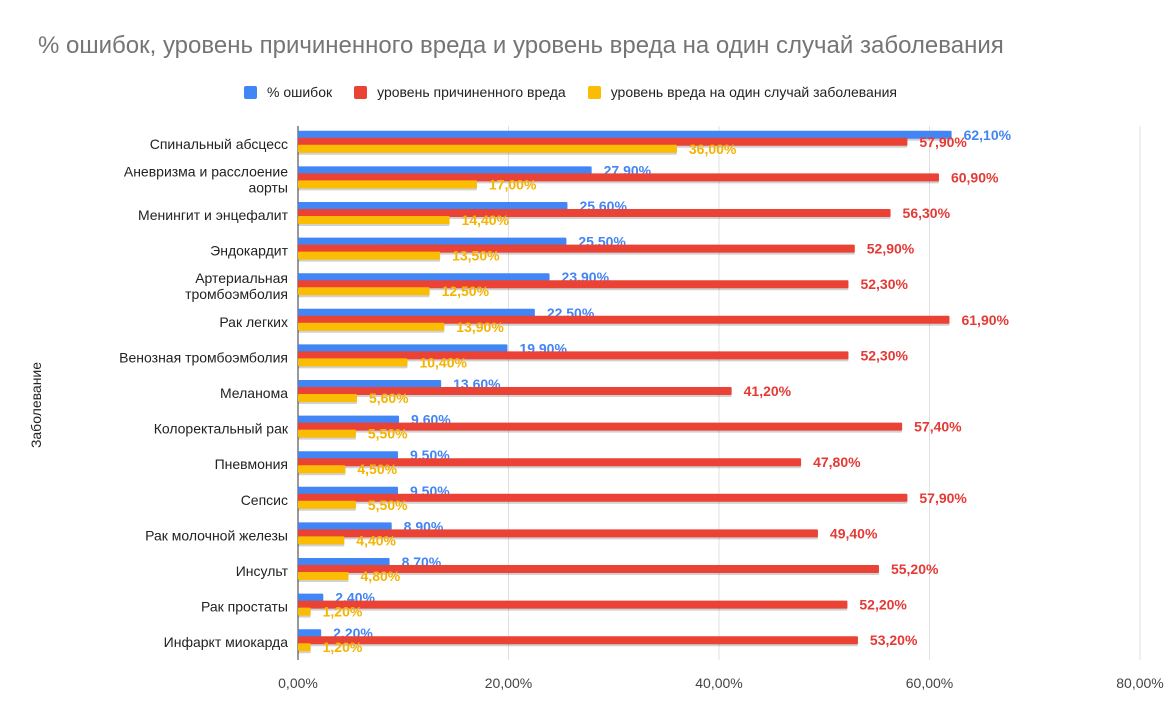  Describe the element at coordinates (343, 612) in the screenshot. I see `data-label: 1,20%` at that location.